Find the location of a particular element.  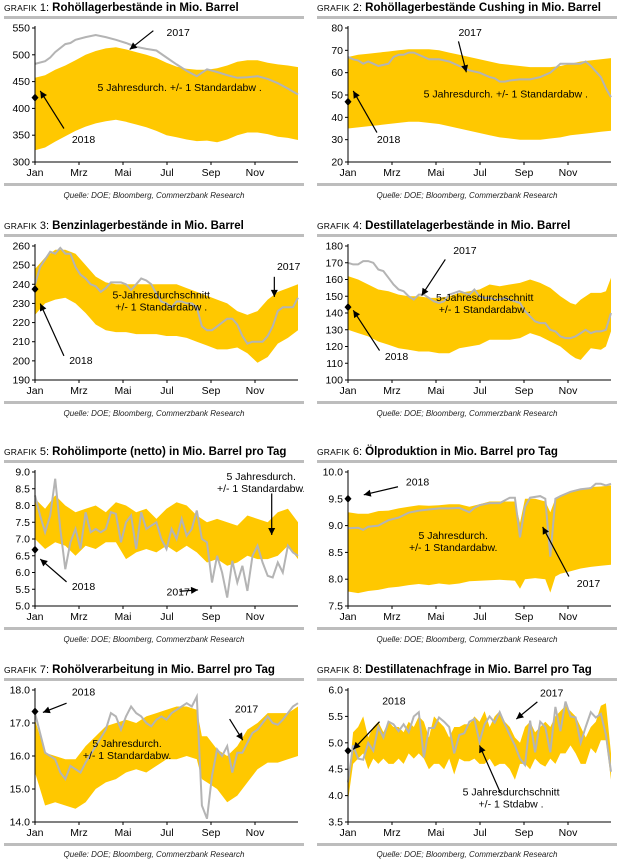

grafik-number: 1 is located at coordinates (43, 8).